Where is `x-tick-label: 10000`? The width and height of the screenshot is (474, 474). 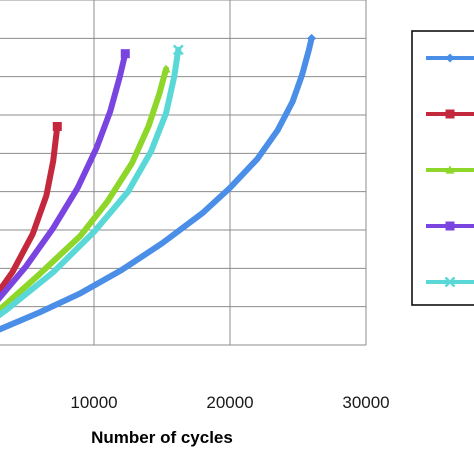
x-tick-label: 10000 is located at coordinates (93, 402).